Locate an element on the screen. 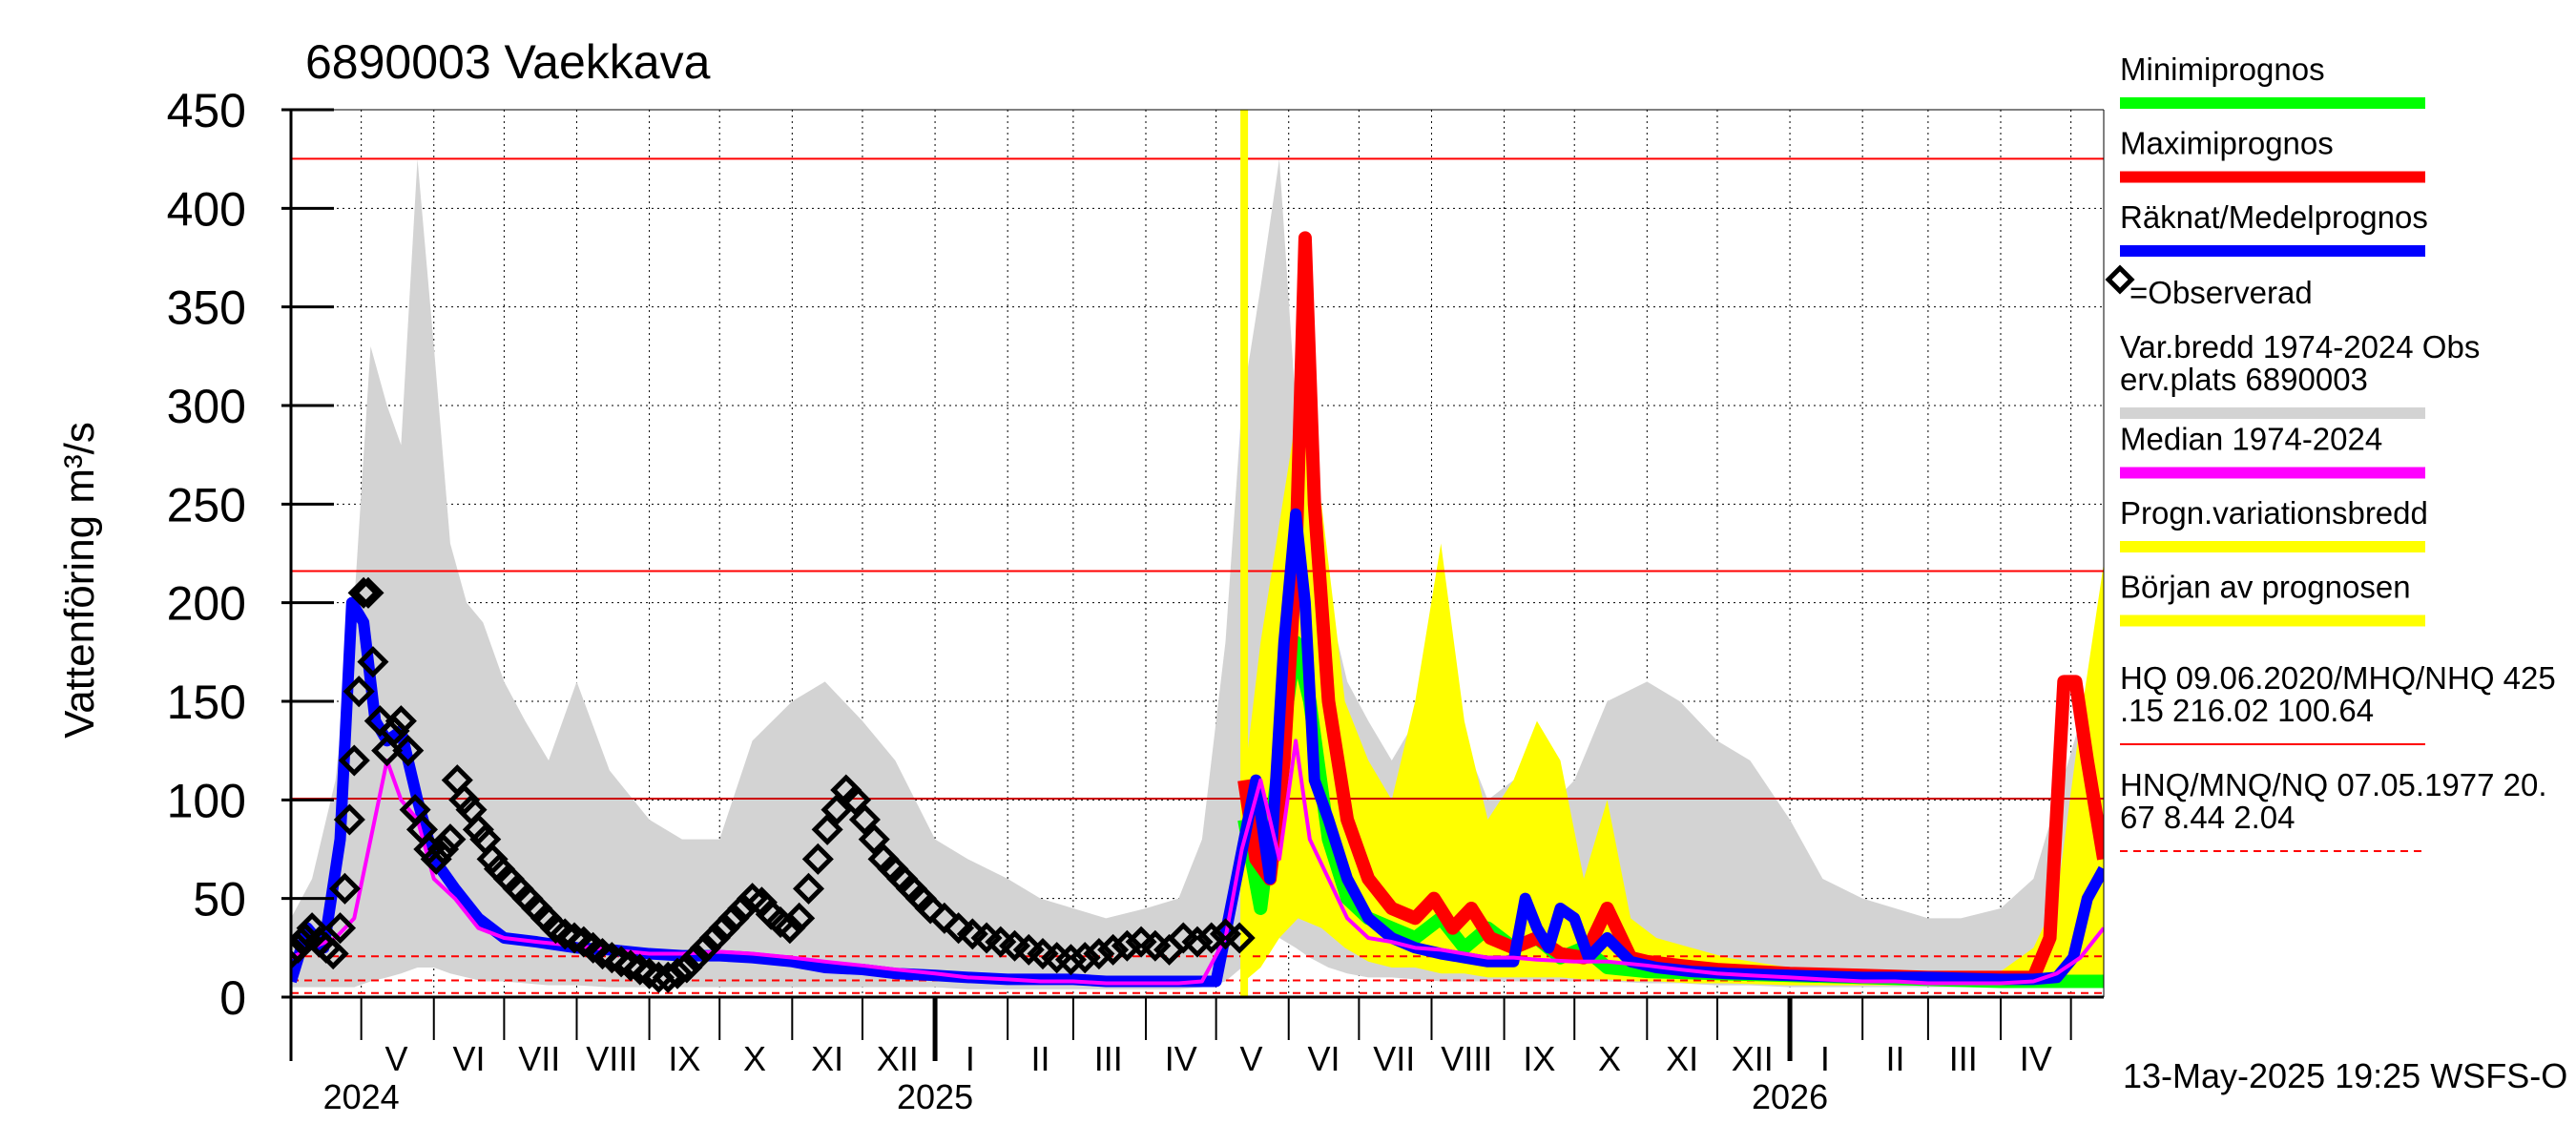  y-tick-label: 150 is located at coordinates (206, 702).